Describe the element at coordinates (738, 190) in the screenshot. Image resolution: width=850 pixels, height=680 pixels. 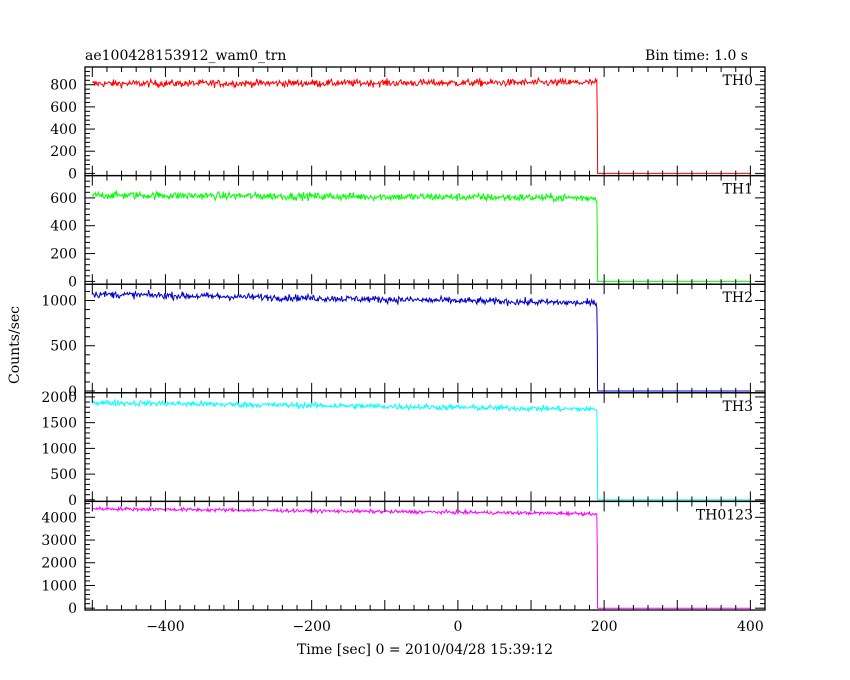
I see `panel-label: TH1` at that location.